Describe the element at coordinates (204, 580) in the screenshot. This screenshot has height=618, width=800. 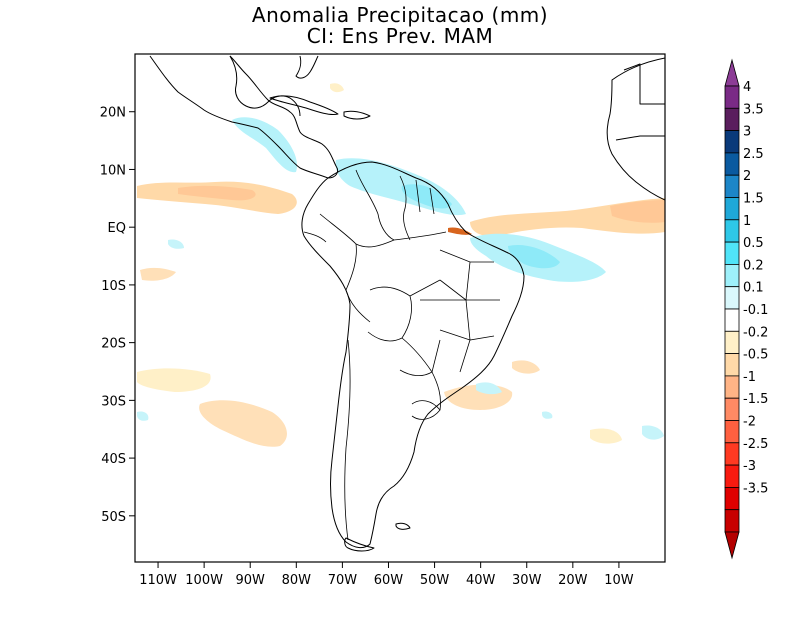
I see `lon-tick-label: 100W` at that location.